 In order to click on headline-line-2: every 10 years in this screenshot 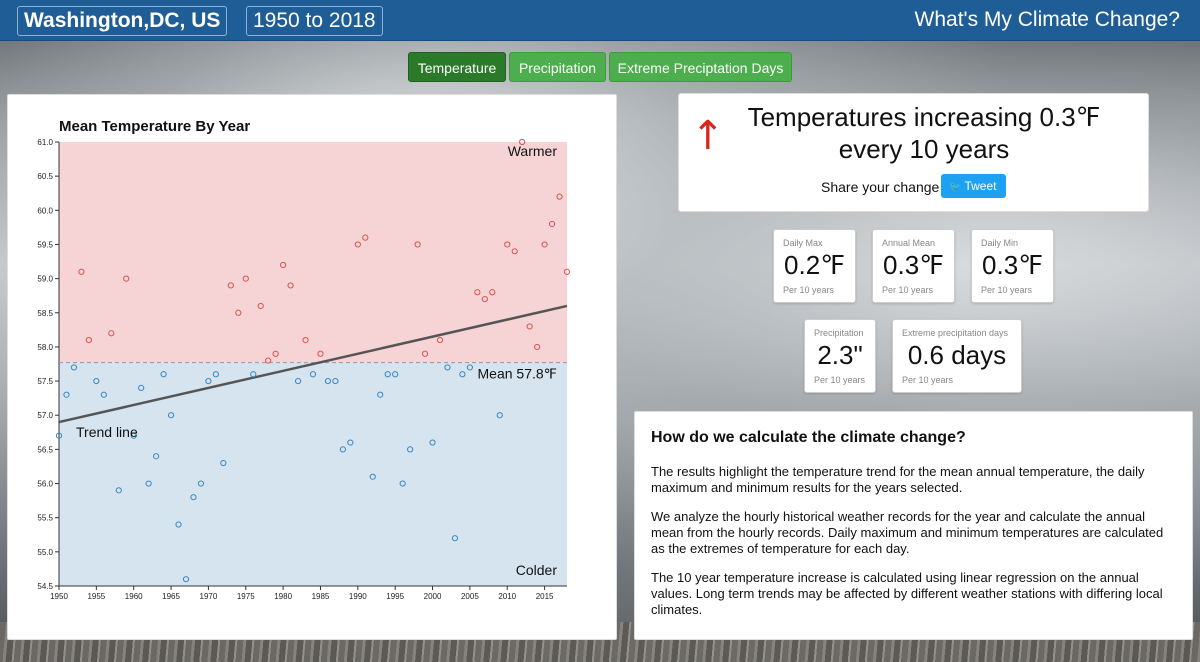, I will do `click(924, 149)`.